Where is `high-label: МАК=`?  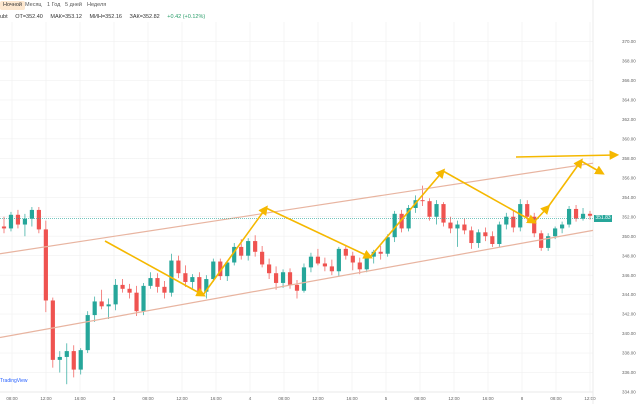
high-label: МАК= is located at coordinates (58, 17).